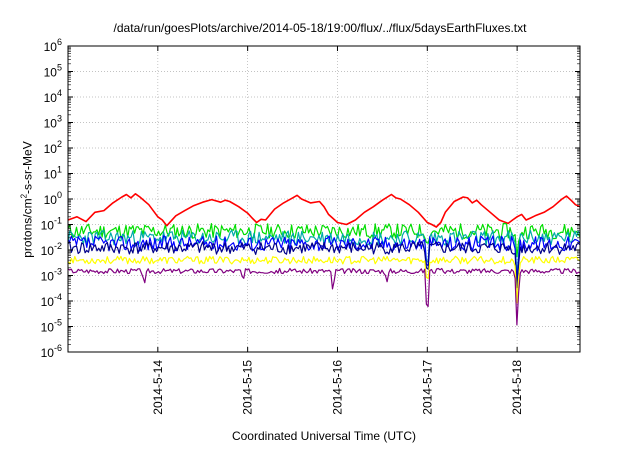  Describe the element at coordinates (53, 198) in the screenshot. I see `y-tick-label: 10⁰` at that location.